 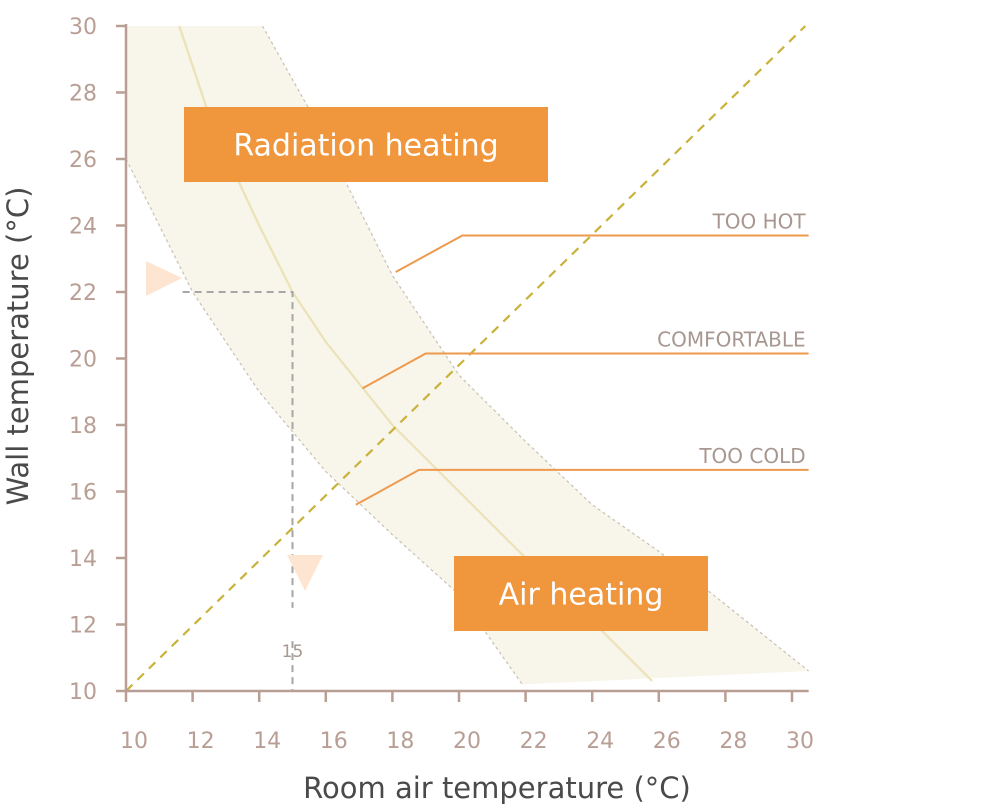 What do you see at coordinates (83, 493) in the screenshot?
I see `y-tick-label: 16` at bounding box center [83, 493].